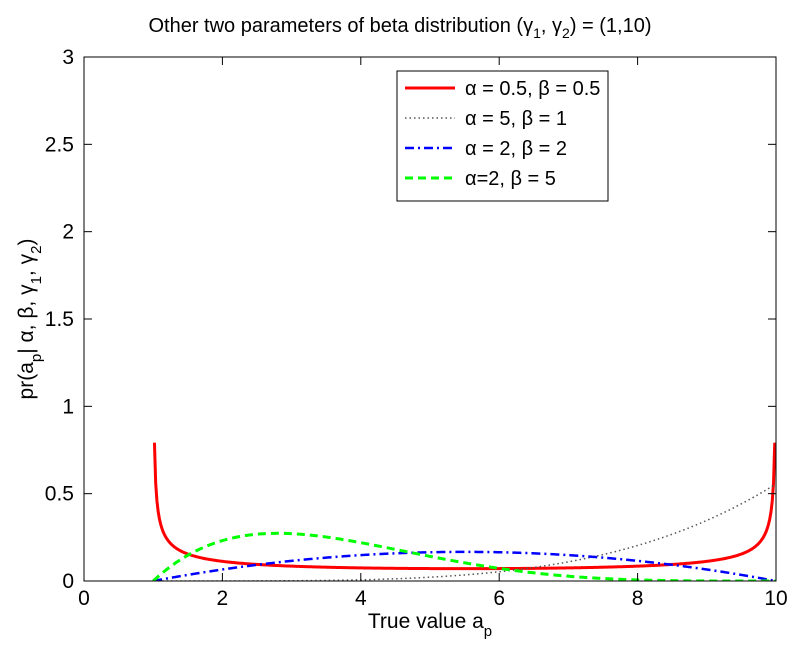 The image size is (795, 652). What do you see at coordinates (26, 242) in the screenshot?
I see `y-label-post: )` at bounding box center [26, 242].